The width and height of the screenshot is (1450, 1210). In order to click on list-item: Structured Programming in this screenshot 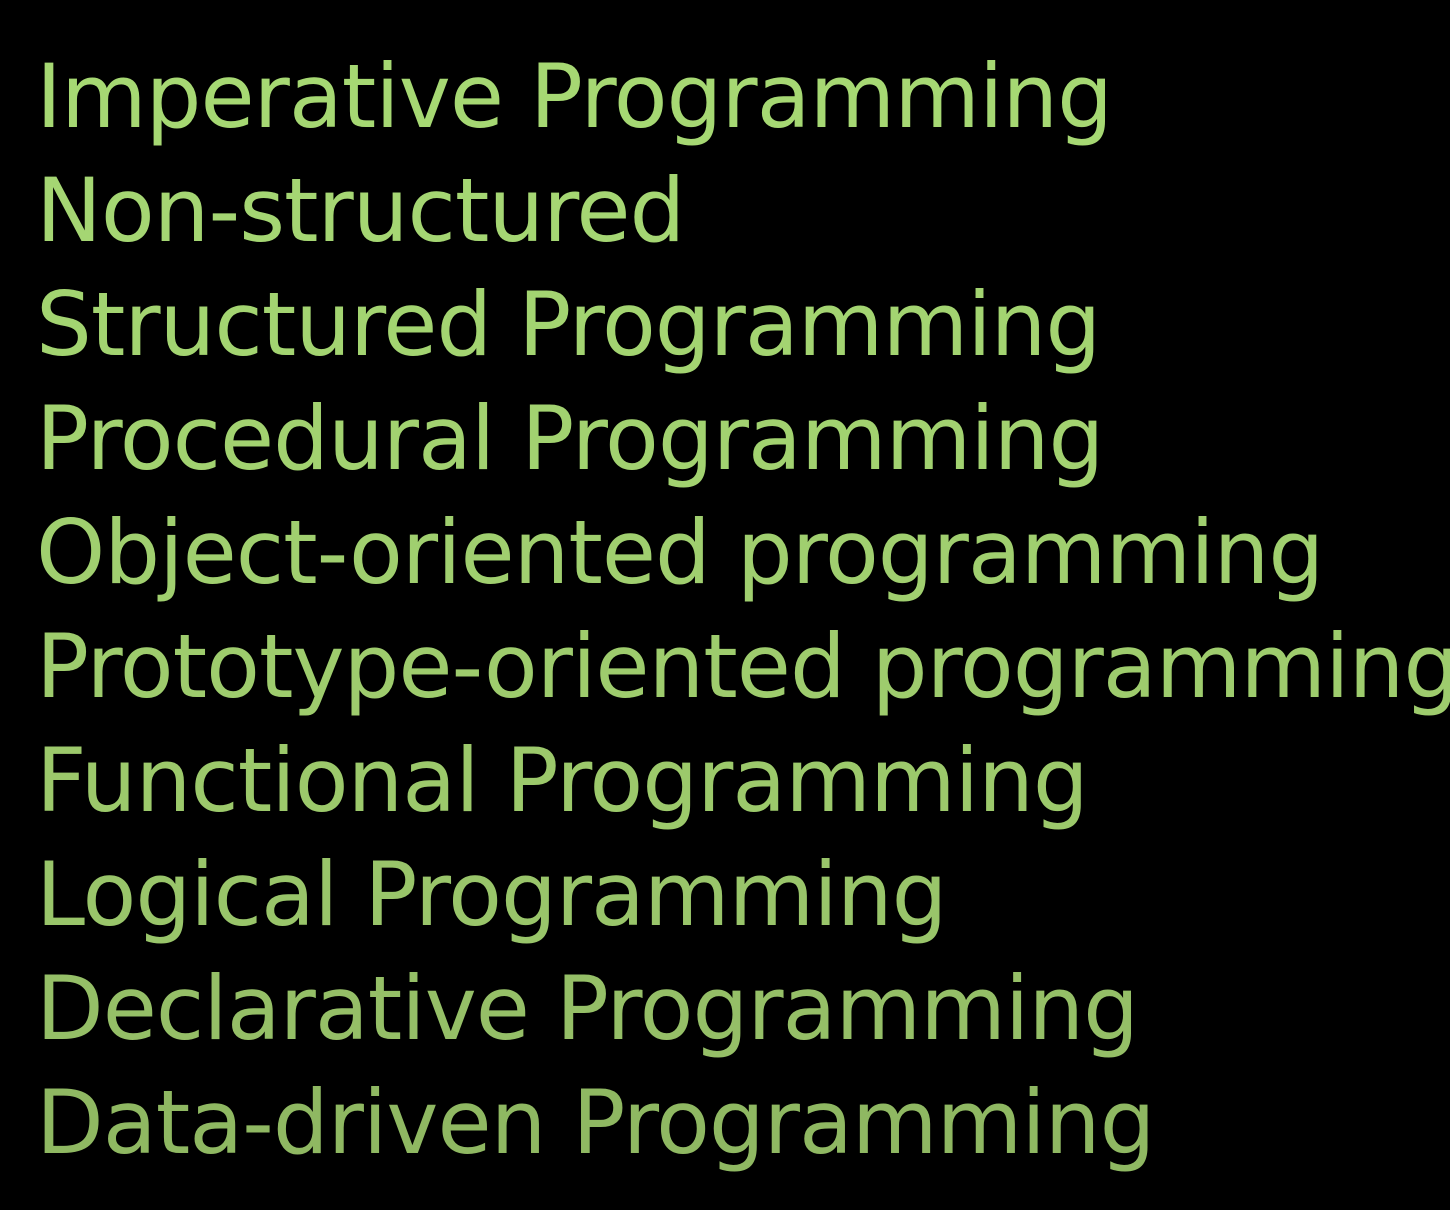, I will do `click(568, 324)`.